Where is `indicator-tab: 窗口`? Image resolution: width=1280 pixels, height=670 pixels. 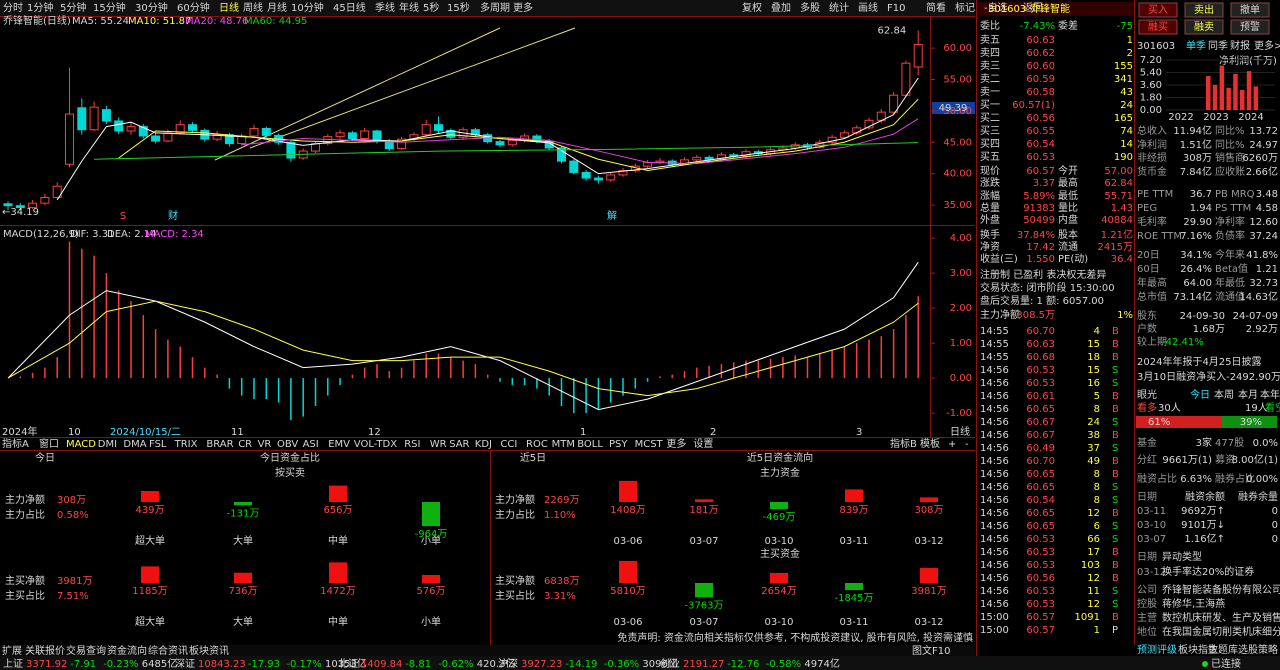
indicator-tab: 窗口 is located at coordinates (49, 443).